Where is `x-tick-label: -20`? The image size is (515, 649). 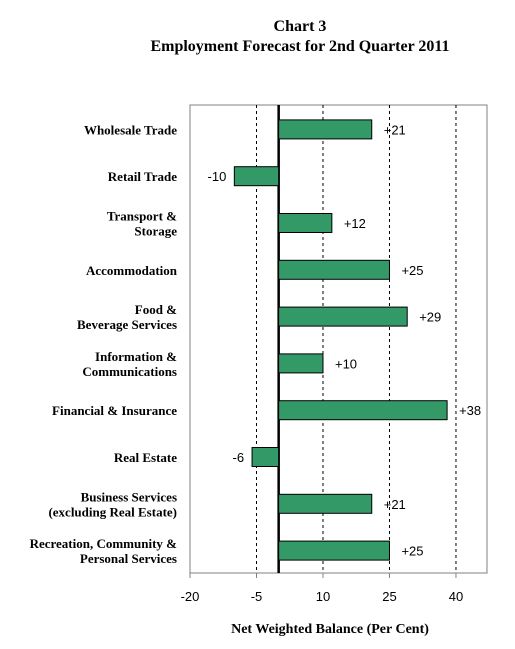
x-tick-label: -20 is located at coordinates (190, 596).